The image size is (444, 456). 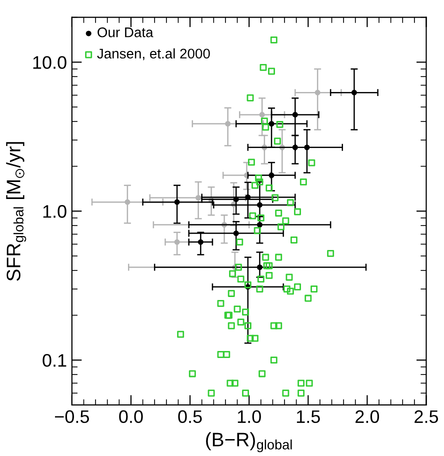 I want to click on x-tick-label: 2.5, so click(x=426, y=417).